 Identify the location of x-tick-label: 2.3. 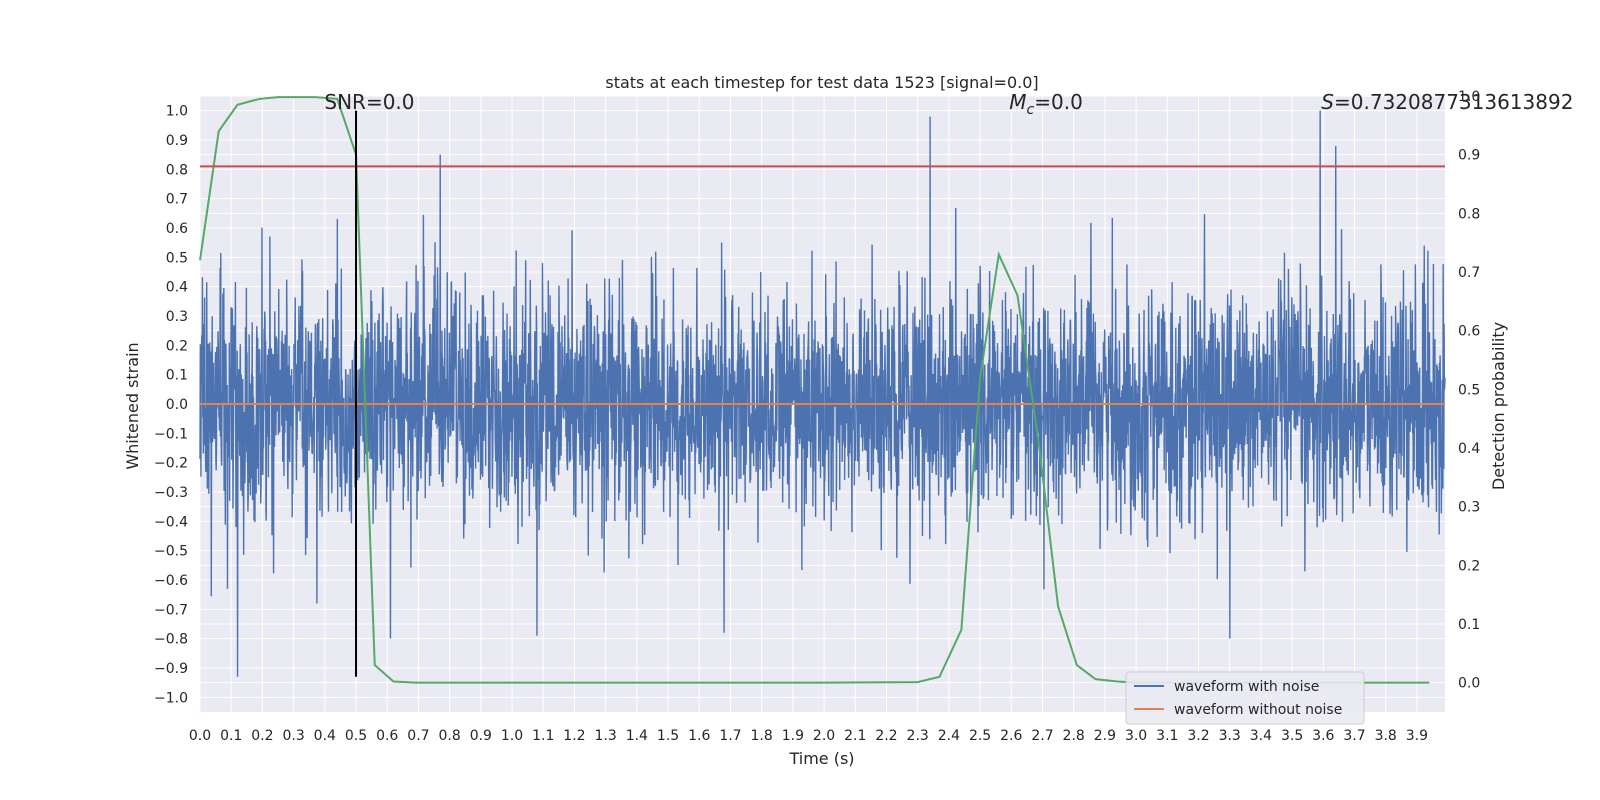
(918, 736).